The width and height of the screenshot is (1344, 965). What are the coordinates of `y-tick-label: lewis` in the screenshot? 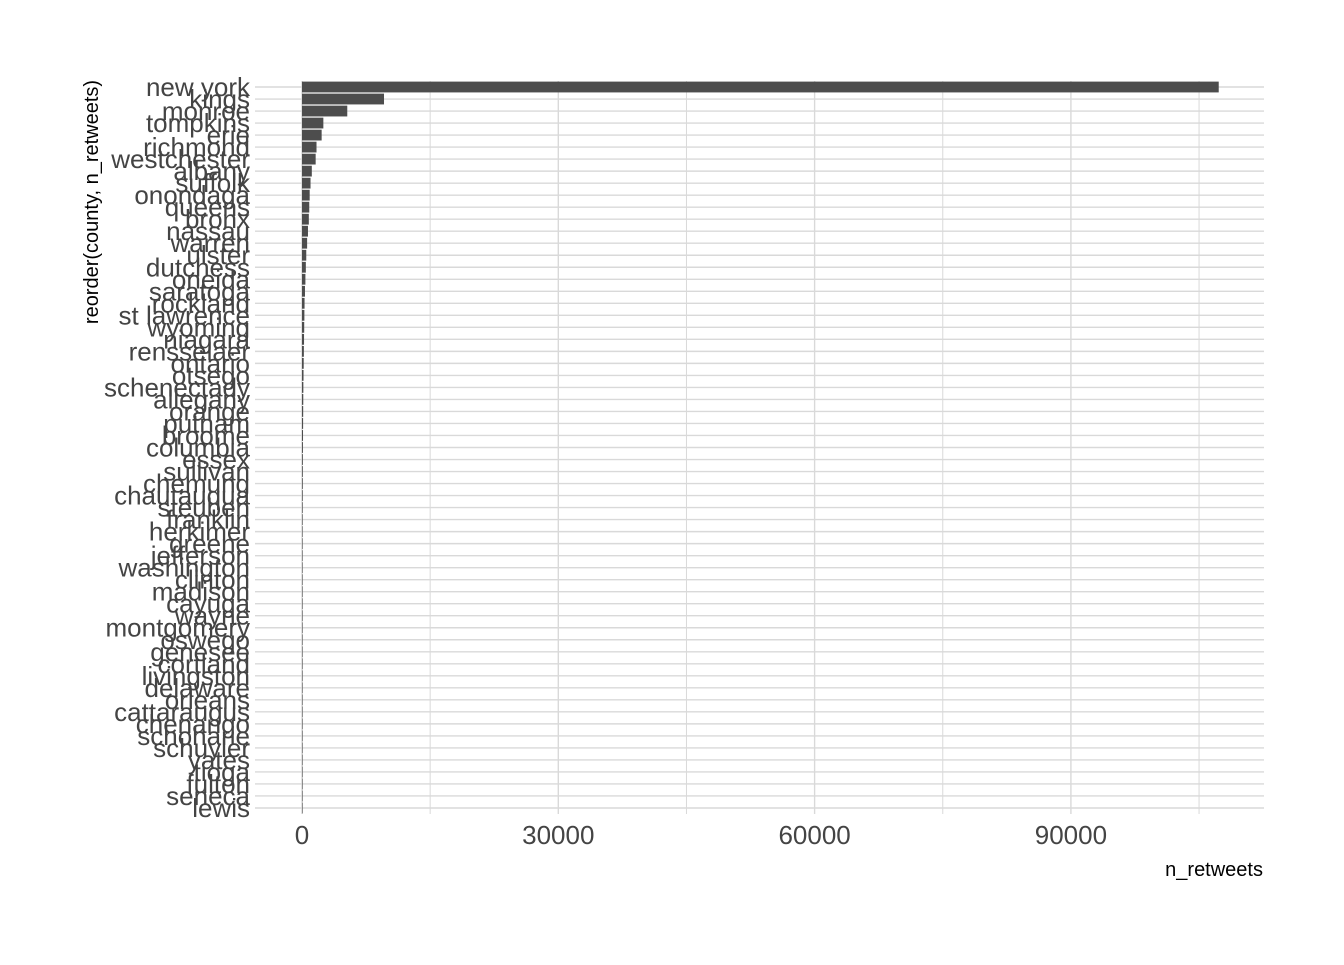 It's located at (221, 808).